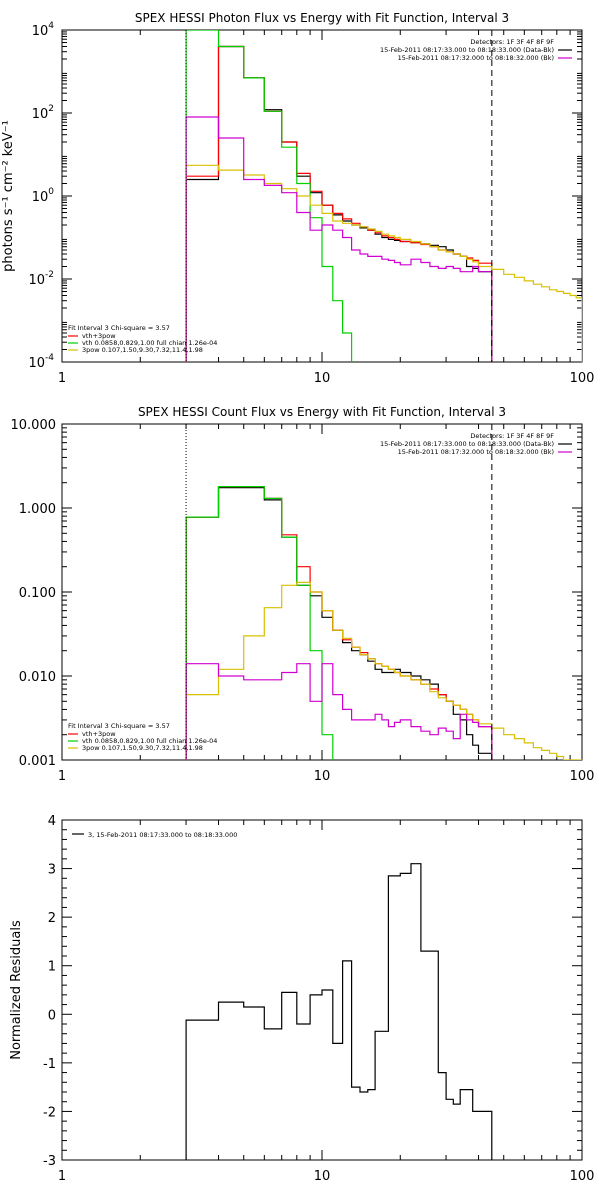 Image resolution: width=600 pixels, height=1204 pixels. Describe the element at coordinates (37, 677) in the screenshot. I see `y-tick-label: 0.010` at that location.